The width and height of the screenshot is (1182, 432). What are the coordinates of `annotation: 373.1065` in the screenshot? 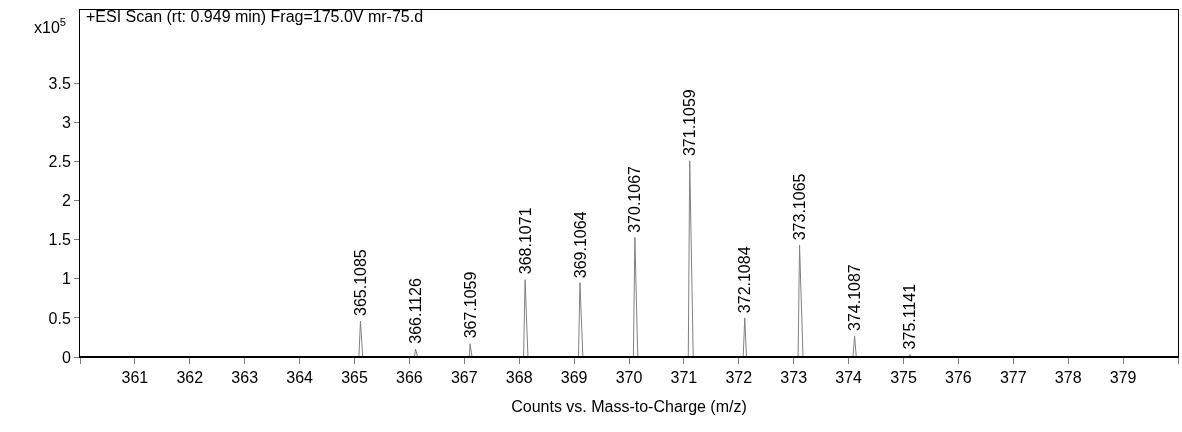 It's located at (799, 207).